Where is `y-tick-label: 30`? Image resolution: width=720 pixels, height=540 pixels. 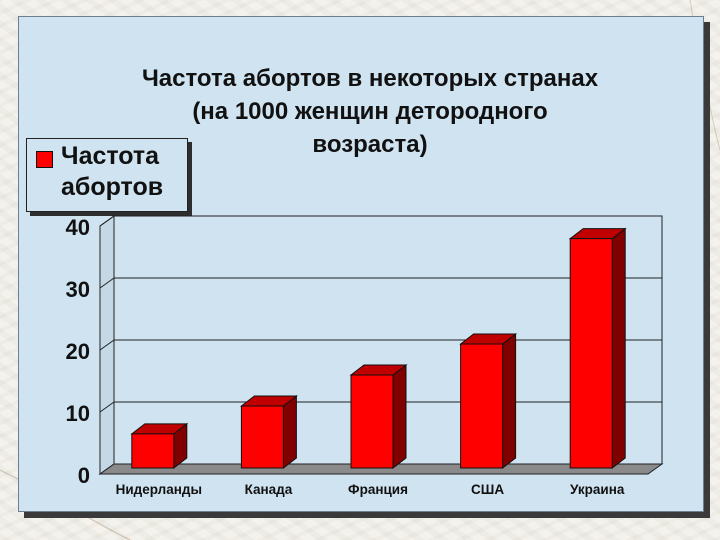 y-tick-label: 30 is located at coordinates (78, 289).